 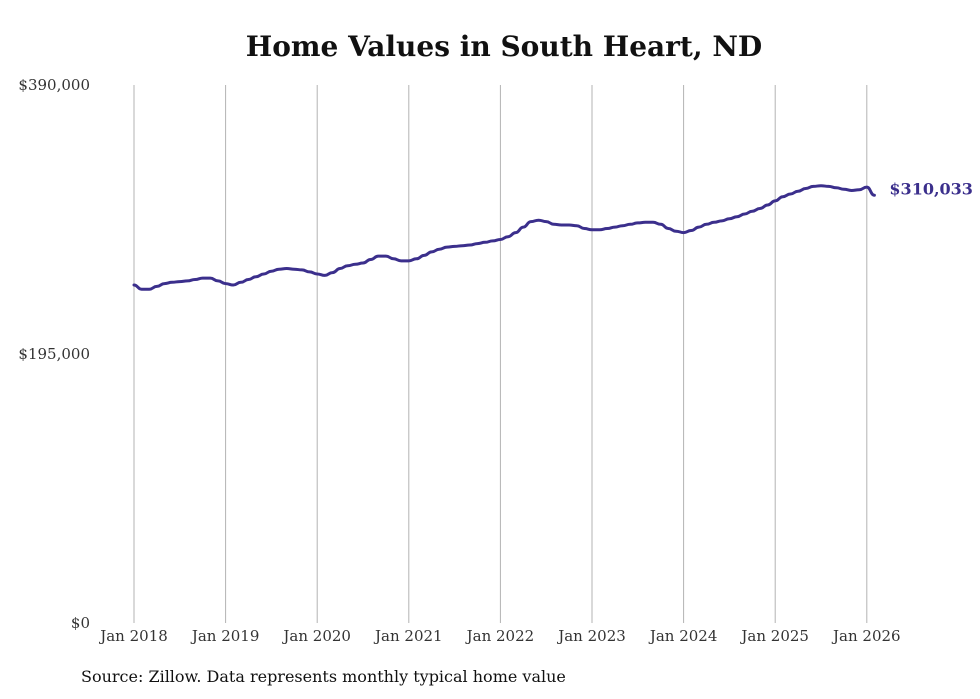 I want to click on x-tick-label: Jan 2023, so click(x=591, y=636).